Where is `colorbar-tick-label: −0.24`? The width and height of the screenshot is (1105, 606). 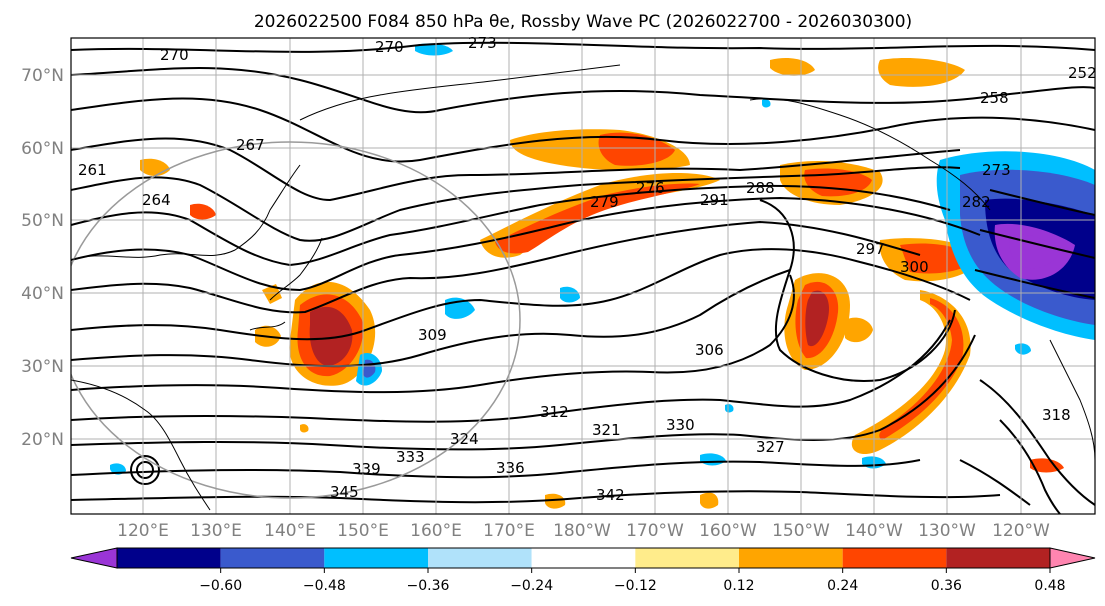
colorbar-tick-label: −0.24 is located at coordinates (531, 586).